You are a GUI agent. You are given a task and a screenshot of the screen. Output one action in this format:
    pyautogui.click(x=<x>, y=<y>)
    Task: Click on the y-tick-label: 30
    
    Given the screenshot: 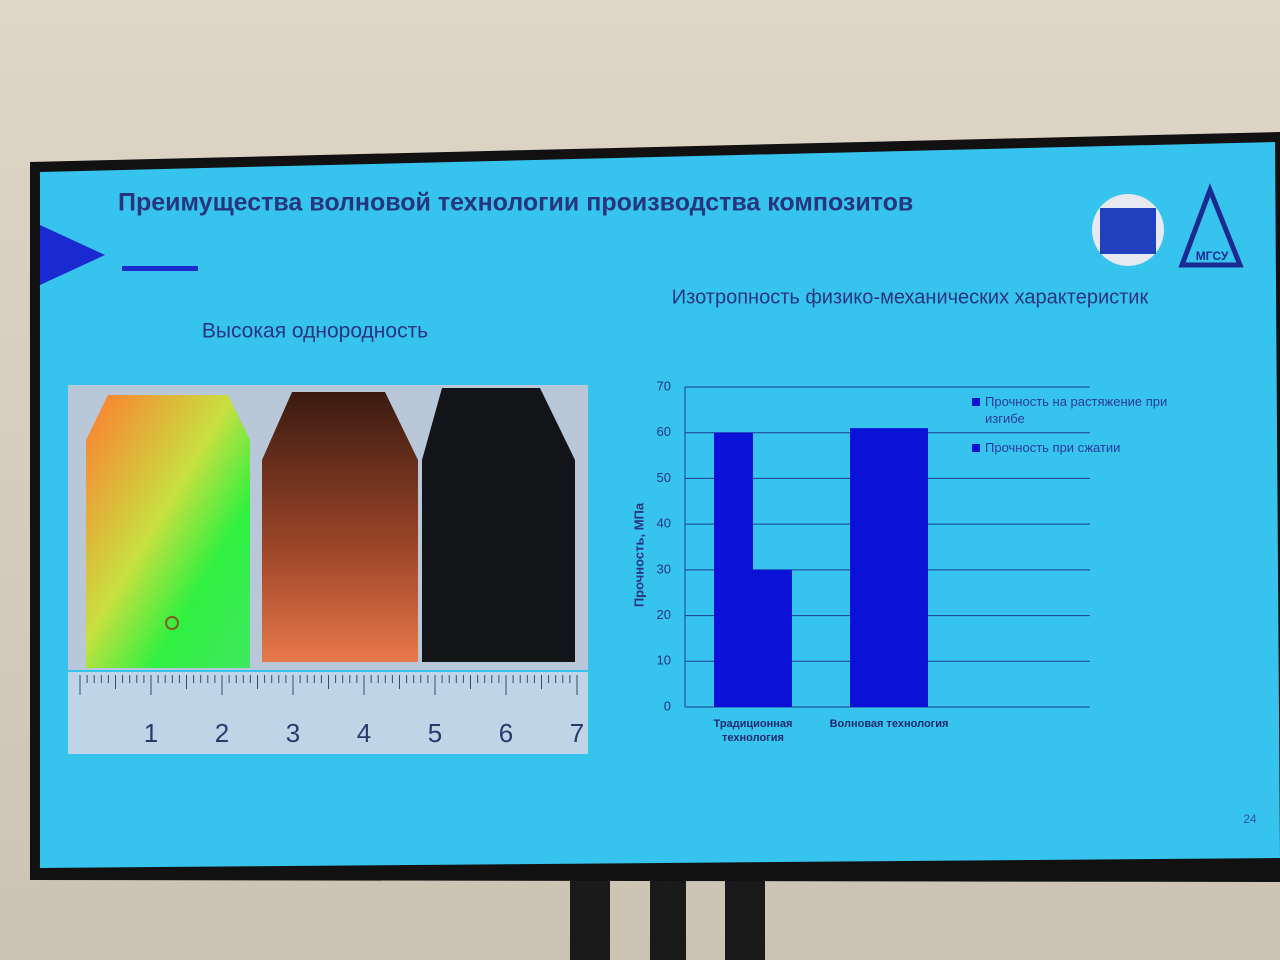 What is the action you would take?
    pyautogui.click(x=664, y=568)
    